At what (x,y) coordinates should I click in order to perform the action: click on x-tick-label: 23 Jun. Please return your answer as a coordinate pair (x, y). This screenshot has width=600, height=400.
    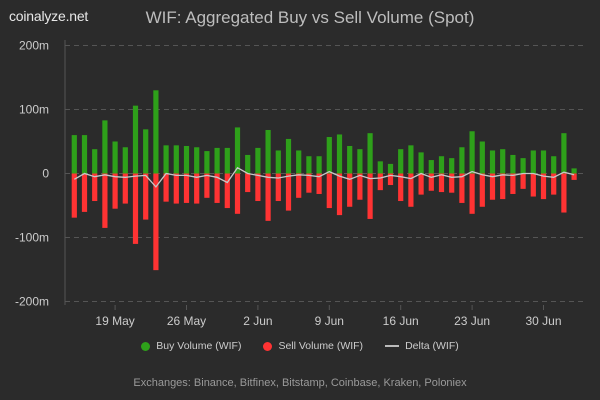
    Looking at the image, I should click on (472, 321).